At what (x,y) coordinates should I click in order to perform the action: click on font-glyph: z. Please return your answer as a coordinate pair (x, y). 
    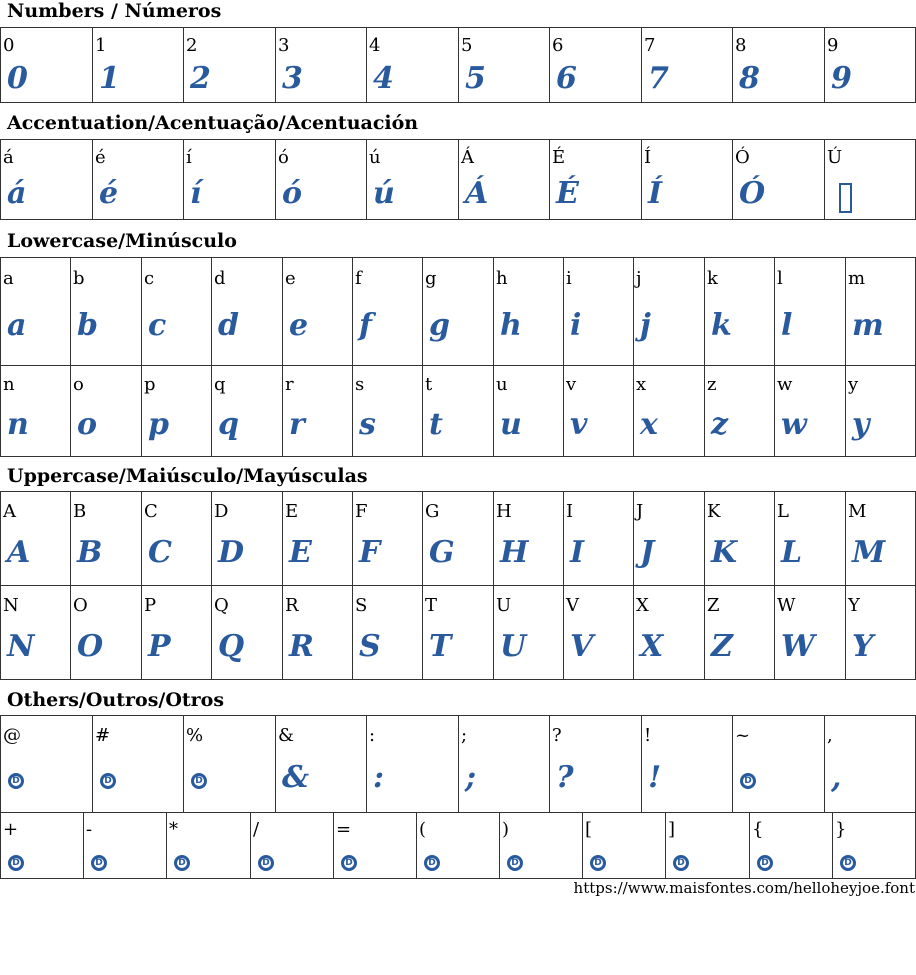
    Looking at the image, I should click on (720, 424).